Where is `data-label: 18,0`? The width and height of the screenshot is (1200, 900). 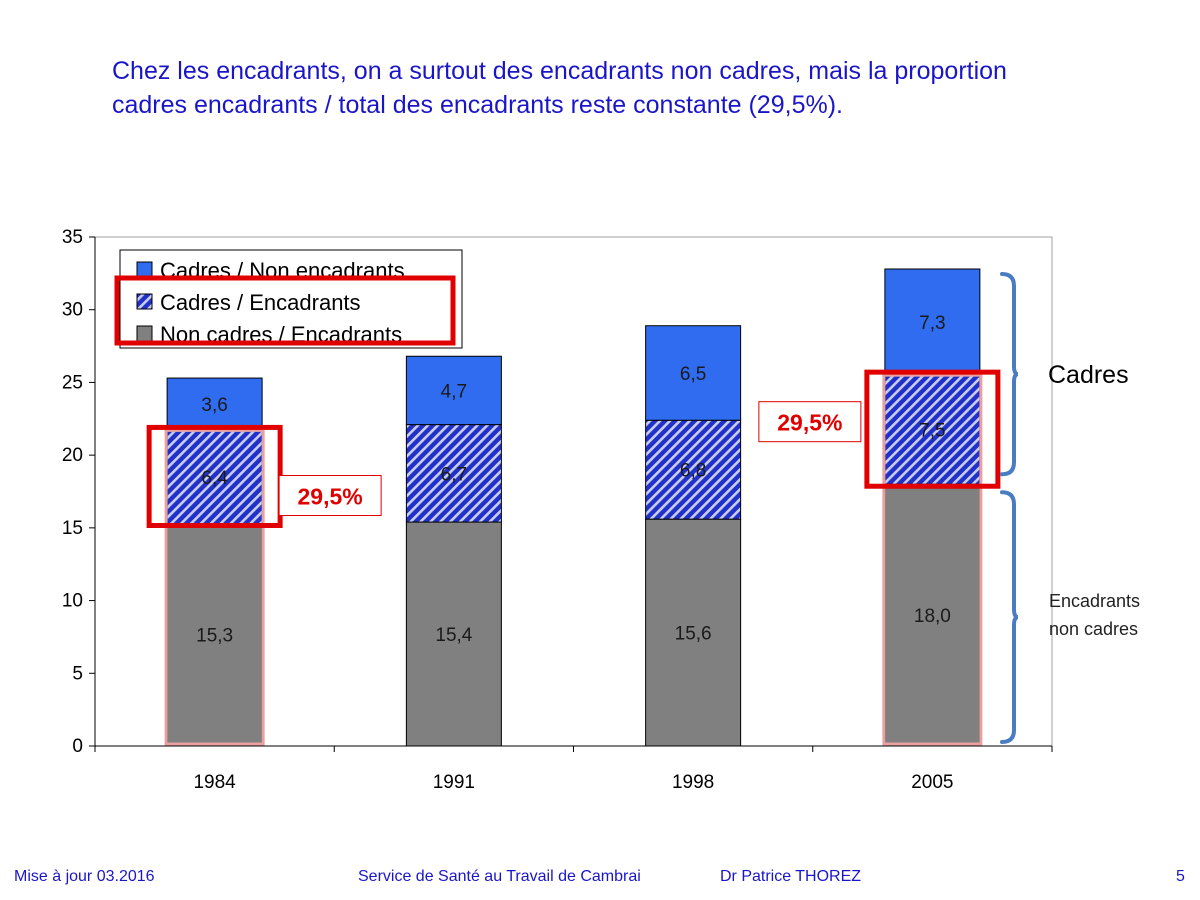
data-label: 18,0 is located at coordinates (932, 616).